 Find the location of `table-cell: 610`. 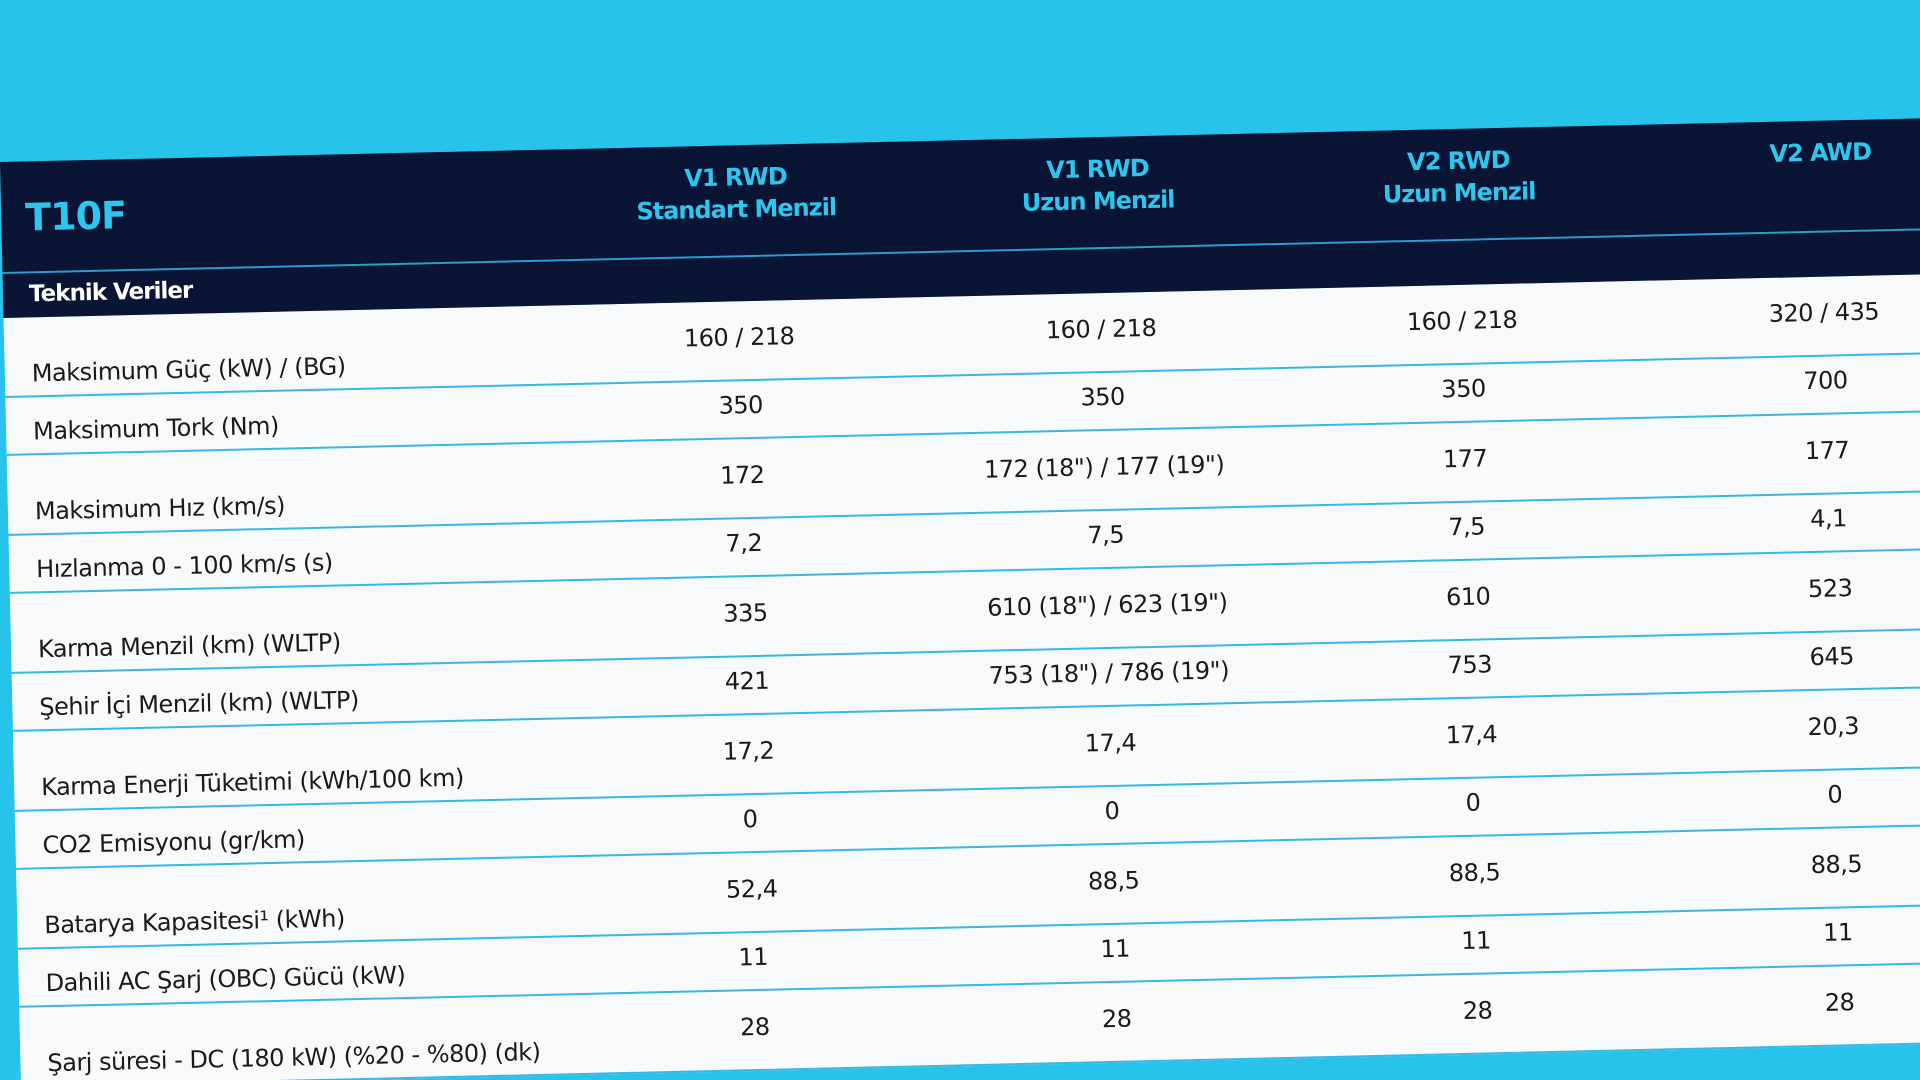

table-cell: 610 is located at coordinates (1468, 597).